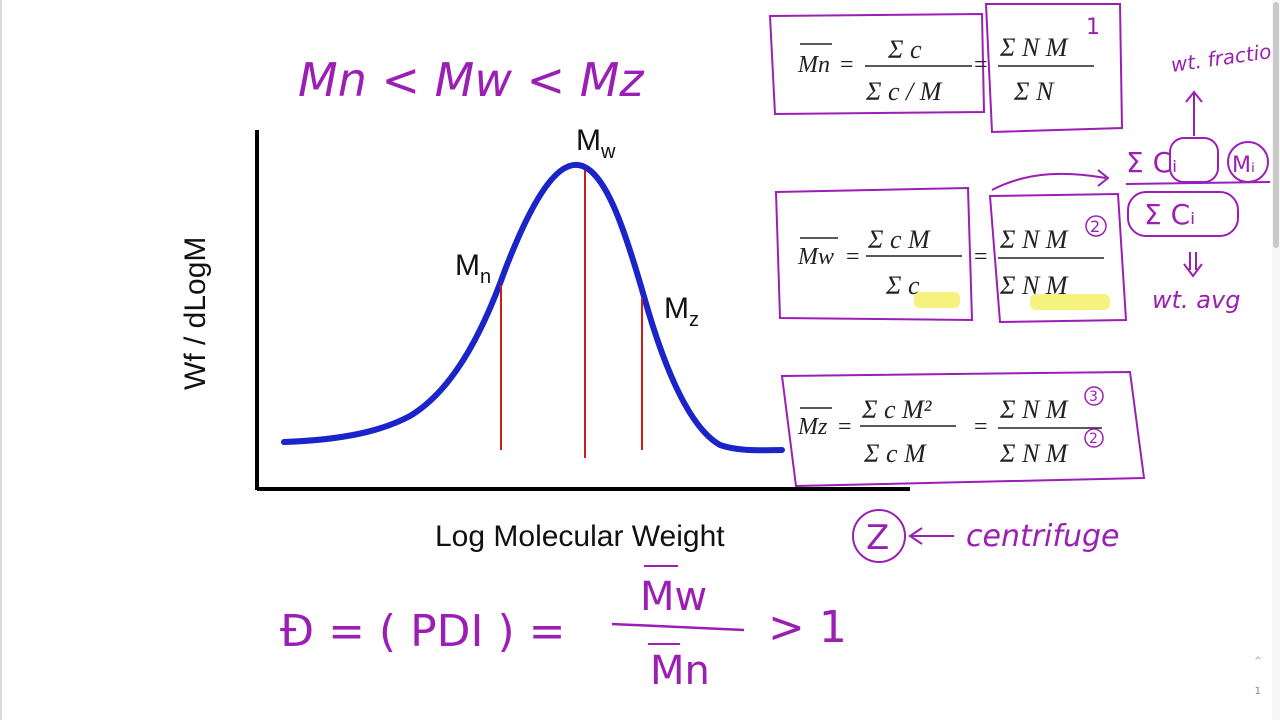 The height and width of the screenshot is (720, 1280). I want to click on mi-label: Mᵢ, so click(1243, 165).